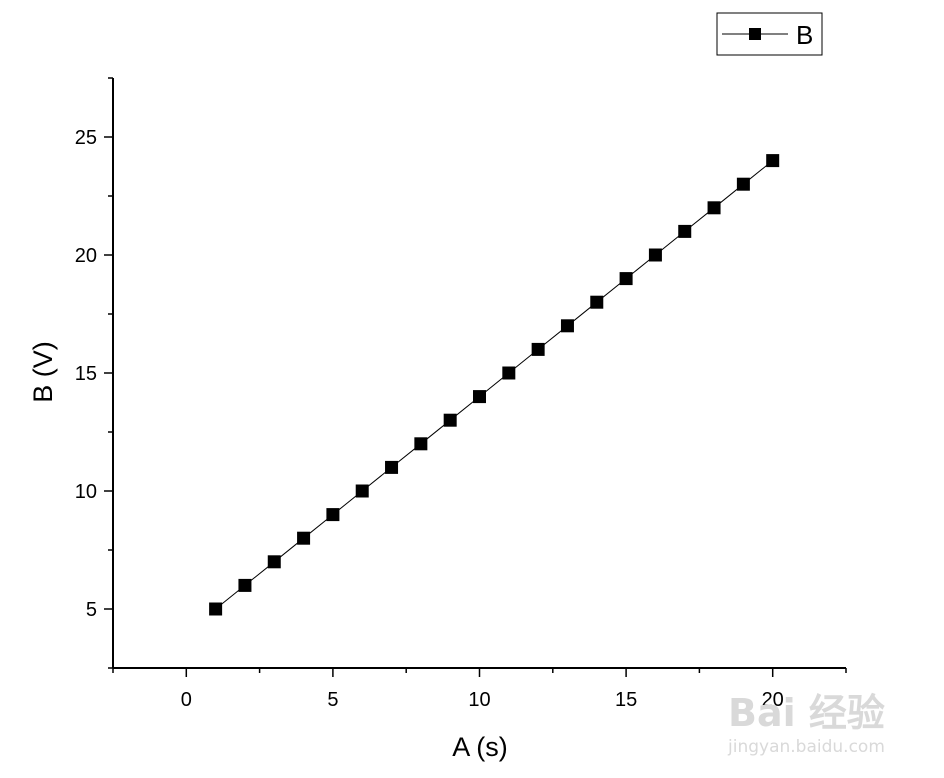  What do you see at coordinates (806, 747) in the screenshot?
I see `watermark-url: jingyan.baidu.com` at bounding box center [806, 747].